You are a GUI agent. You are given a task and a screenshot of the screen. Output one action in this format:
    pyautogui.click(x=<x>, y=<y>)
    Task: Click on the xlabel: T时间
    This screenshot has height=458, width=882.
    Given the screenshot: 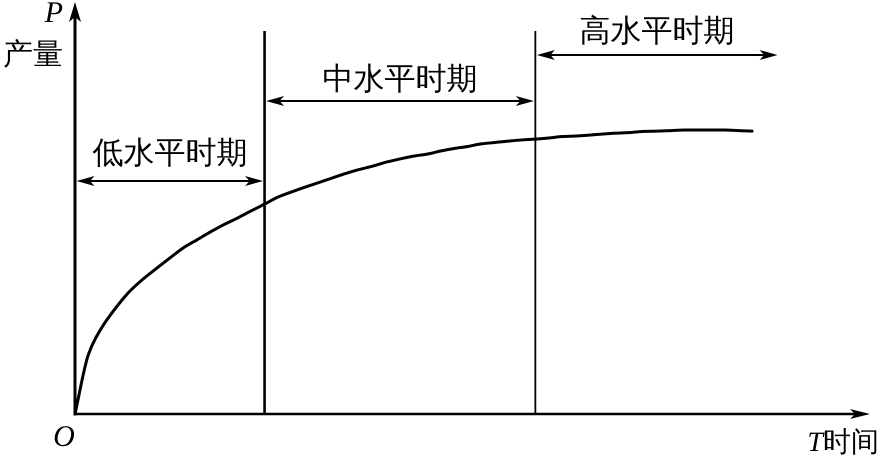 What is the action you would take?
    pyautogui.click(x=843, y=442)
    